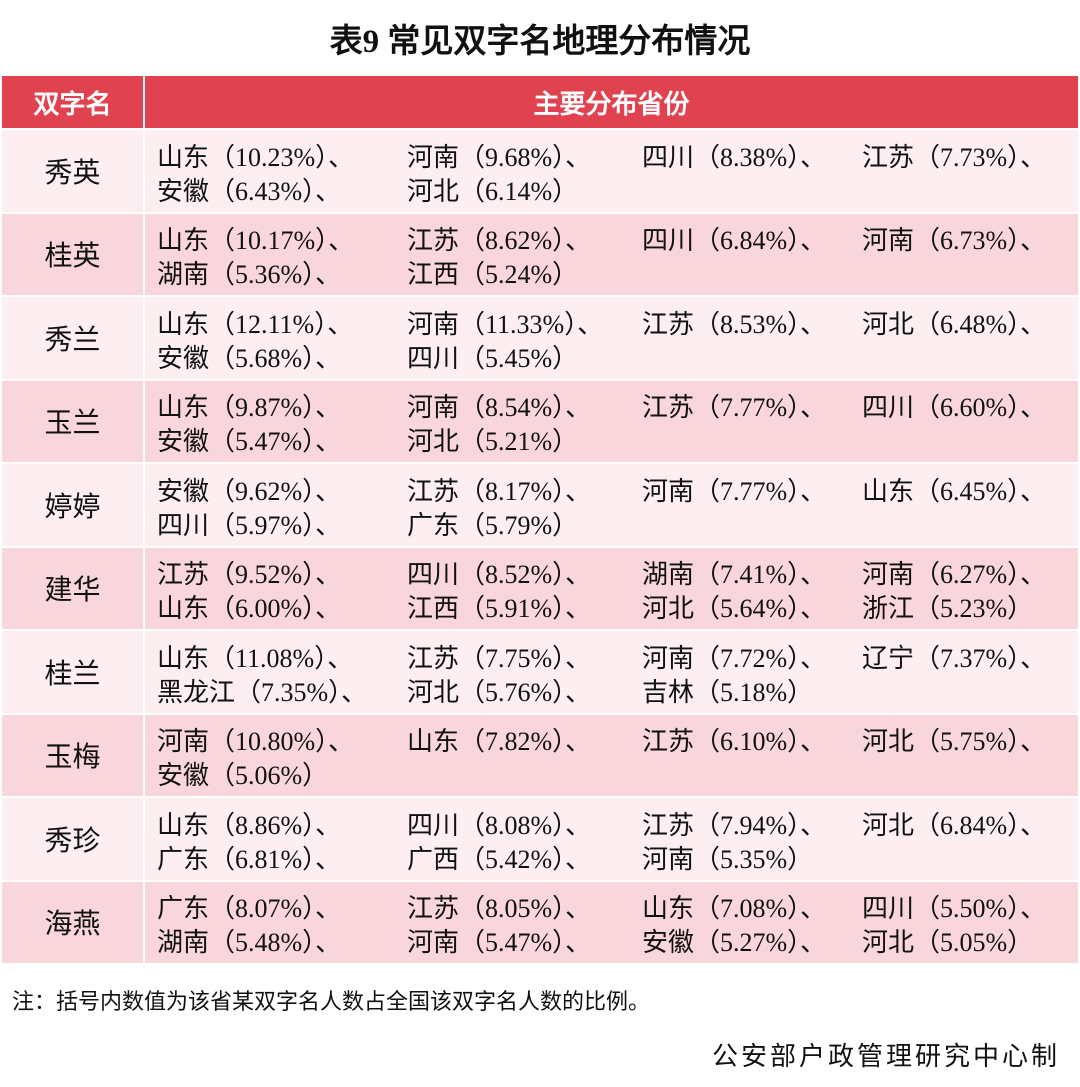 The height and width of the screenshot is (1087, 1080). What do you see at coordinates (734, 825) in the screenshot?
I see `province-entry: 江苏（7.94%）、` at bounding box center [734, 825].